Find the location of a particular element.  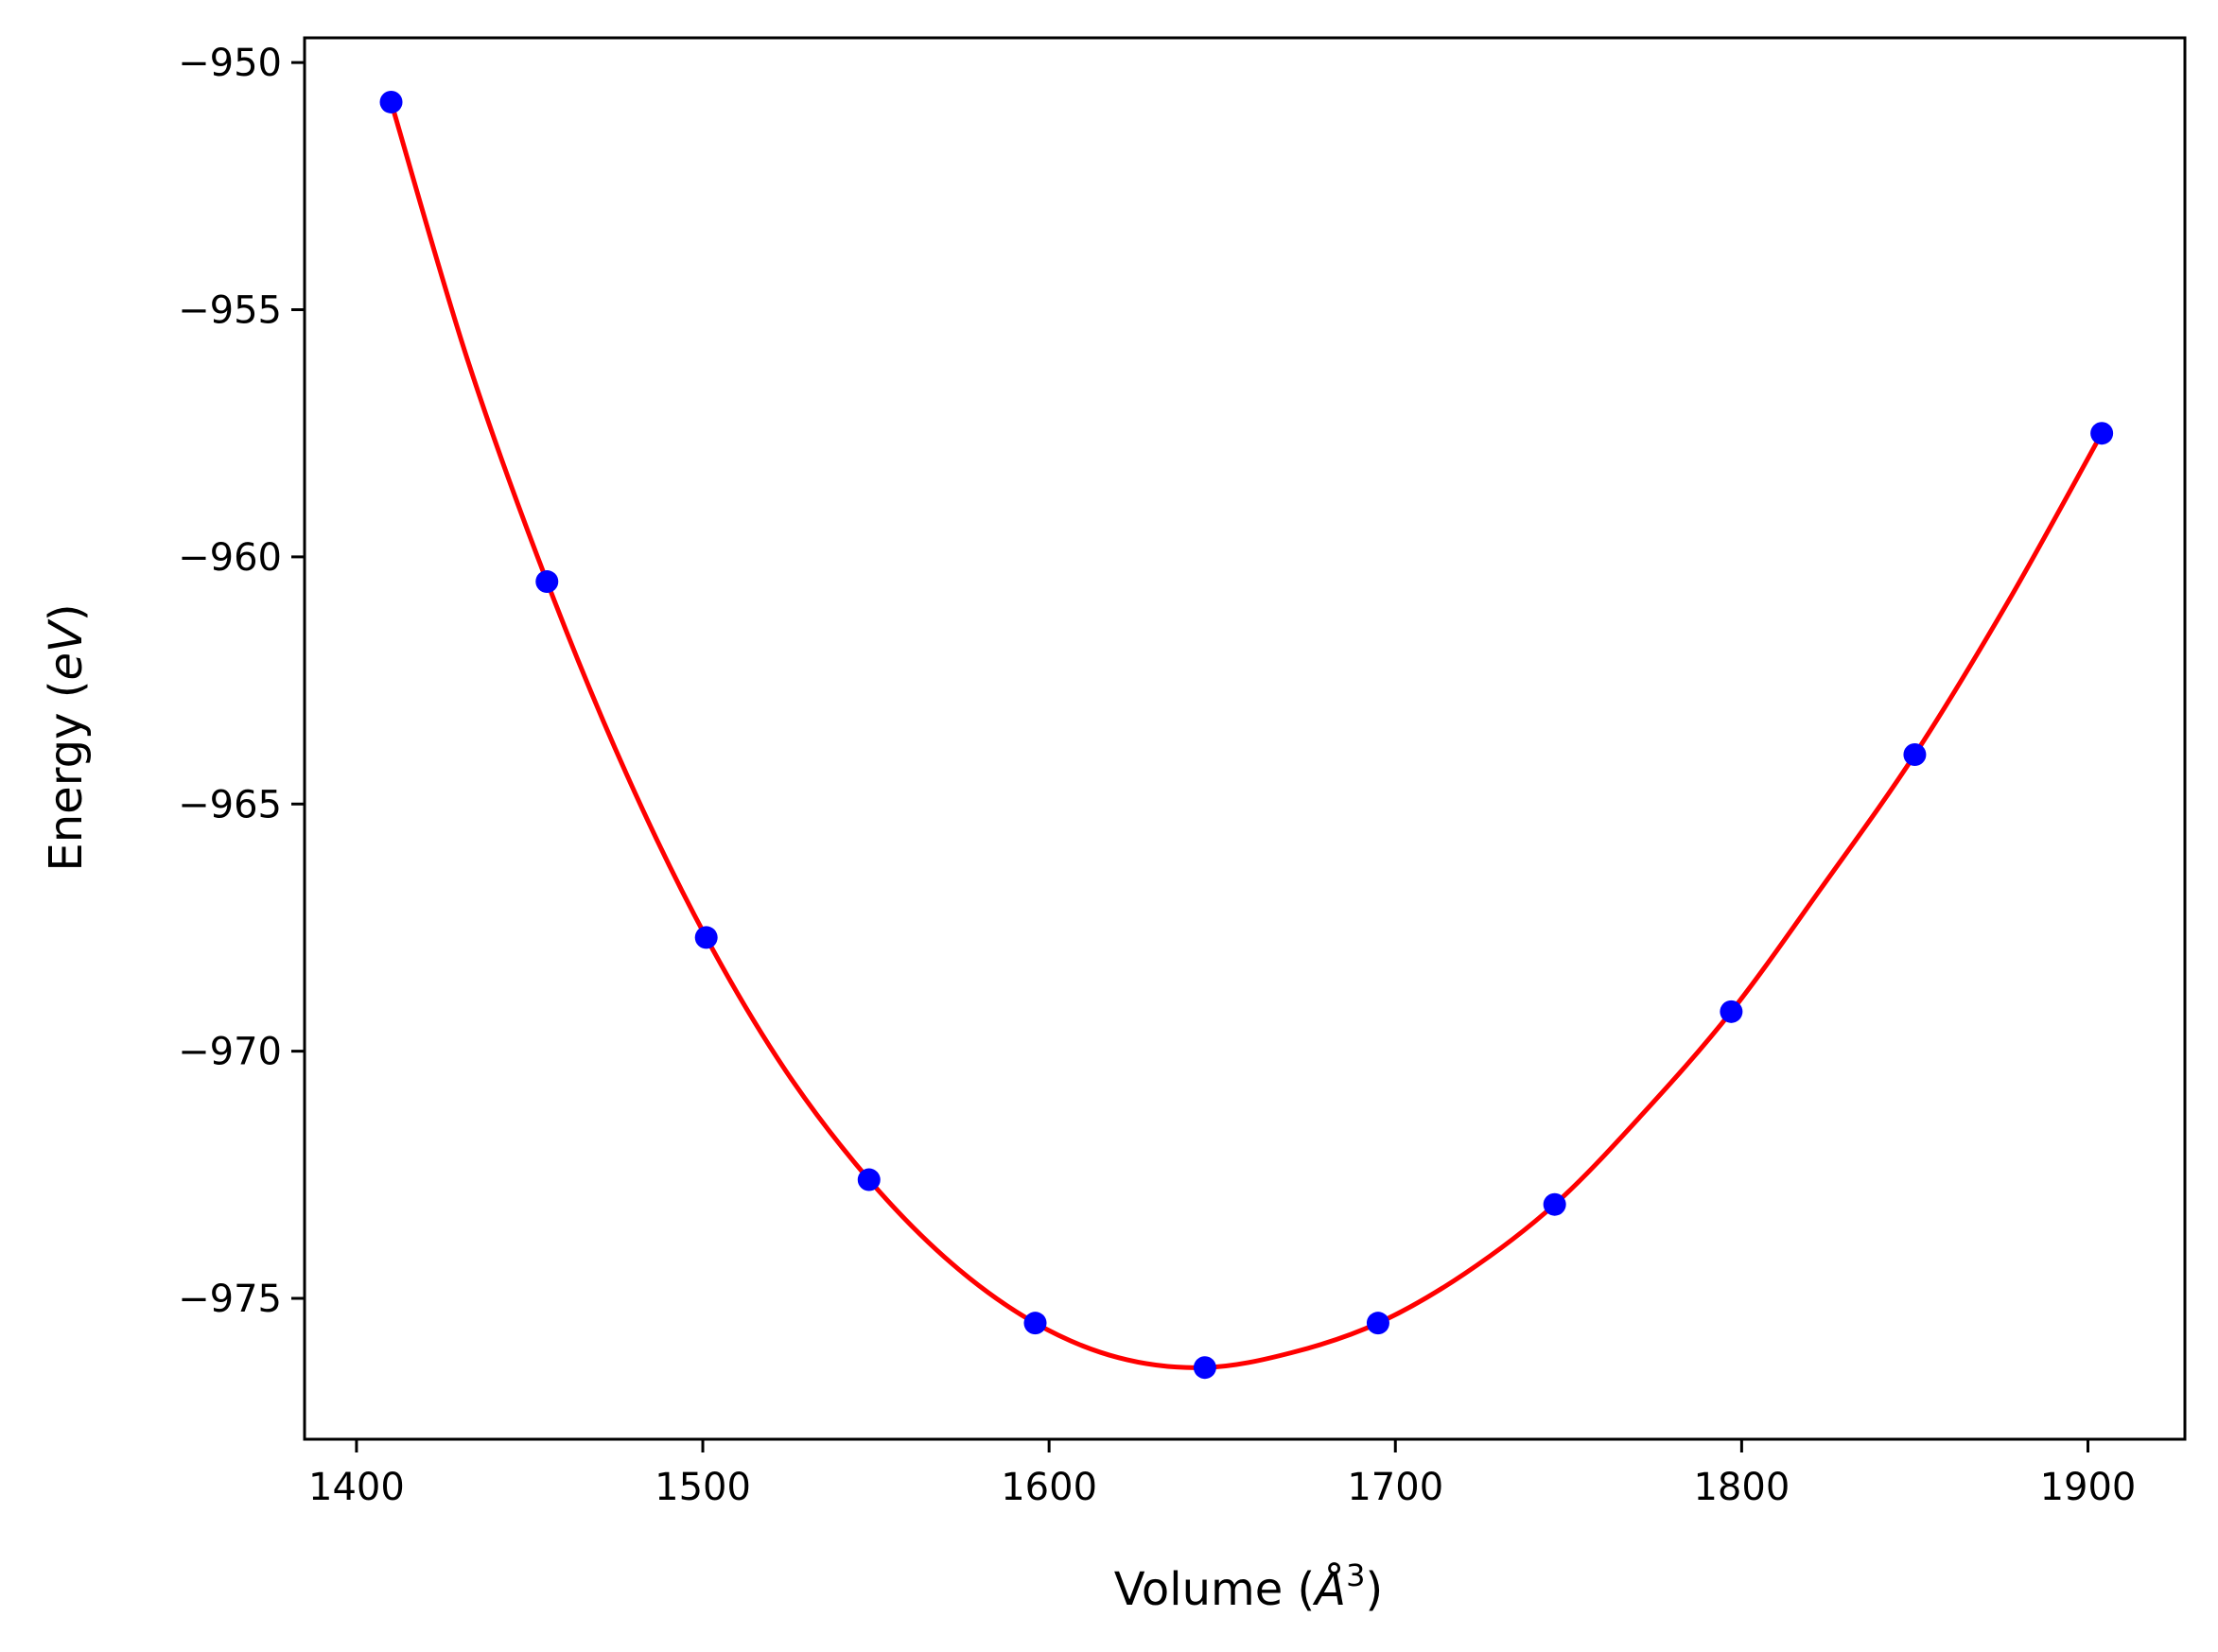

x-axis-label-prefix: Volume ( is located at coordinates (1215, 1589).